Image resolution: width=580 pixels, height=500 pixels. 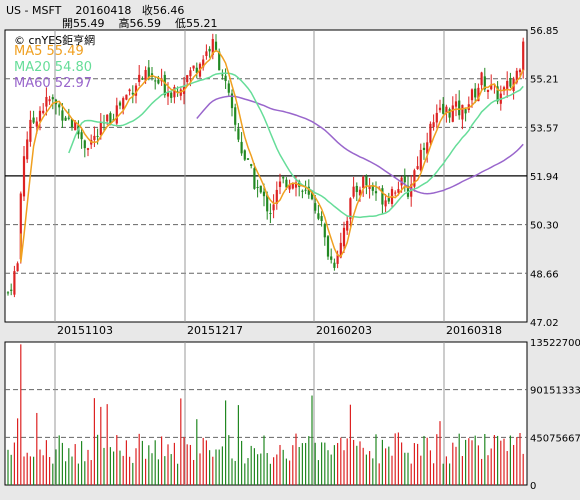 What do you see at coordinates (83, 23) in the screenshot?
I see `open-value: 開55.49` at bounding box center [83, 23].